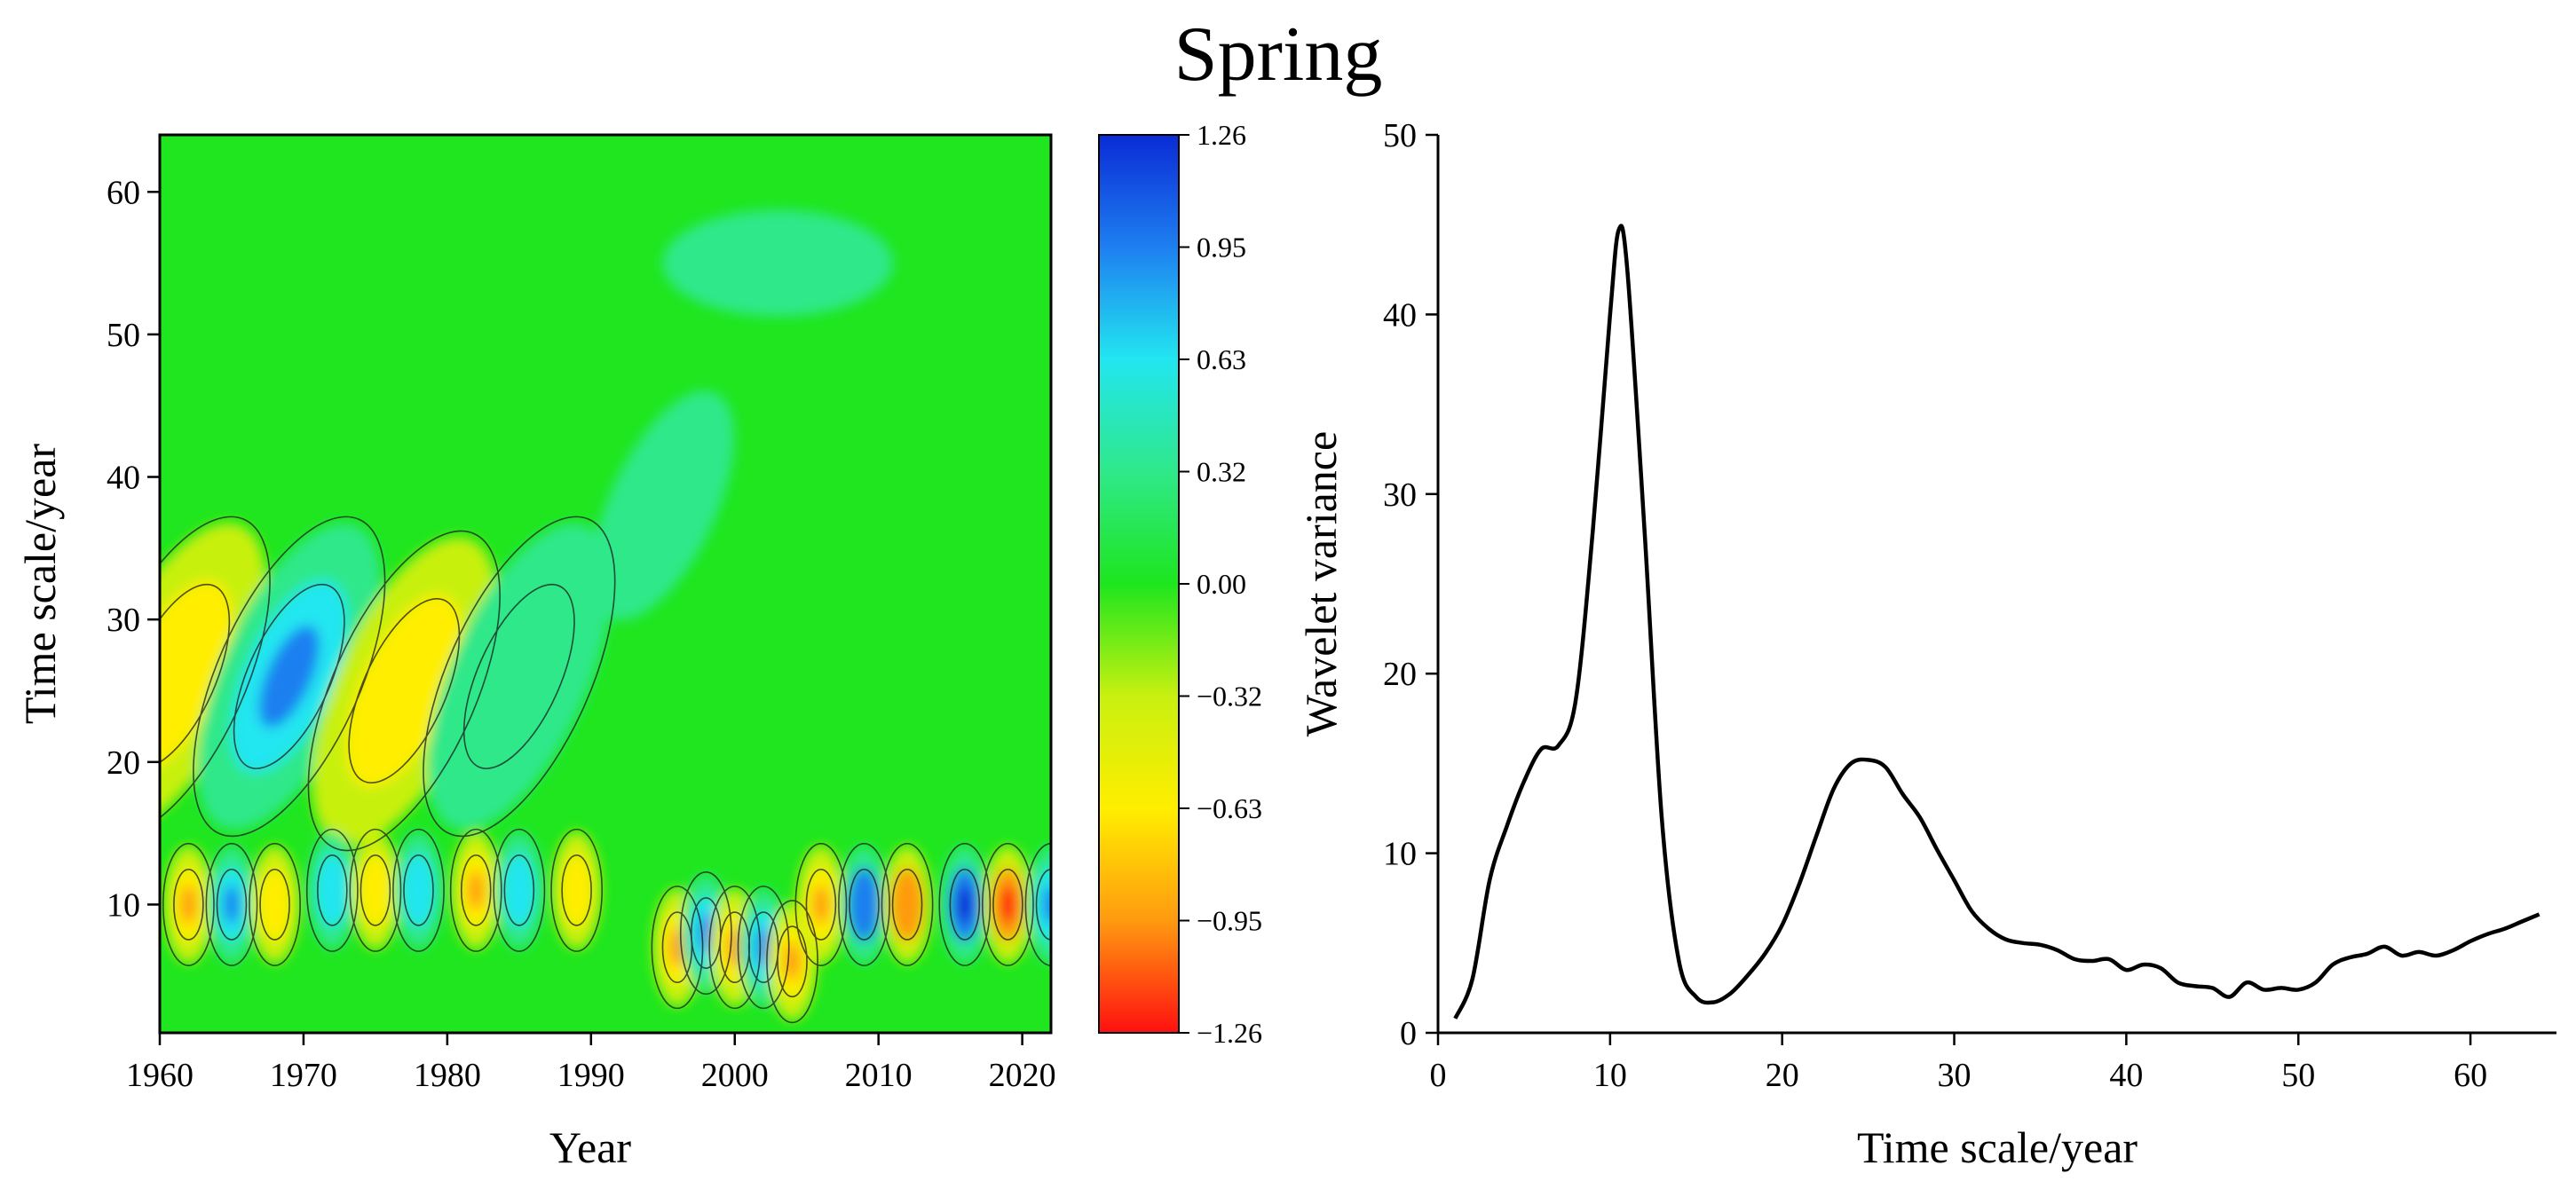  What do you see at coordinates (303, 1075) in the screenshot?
I see `heatmap-x-tick-label: 1970` at bounding box center [303, 1075].